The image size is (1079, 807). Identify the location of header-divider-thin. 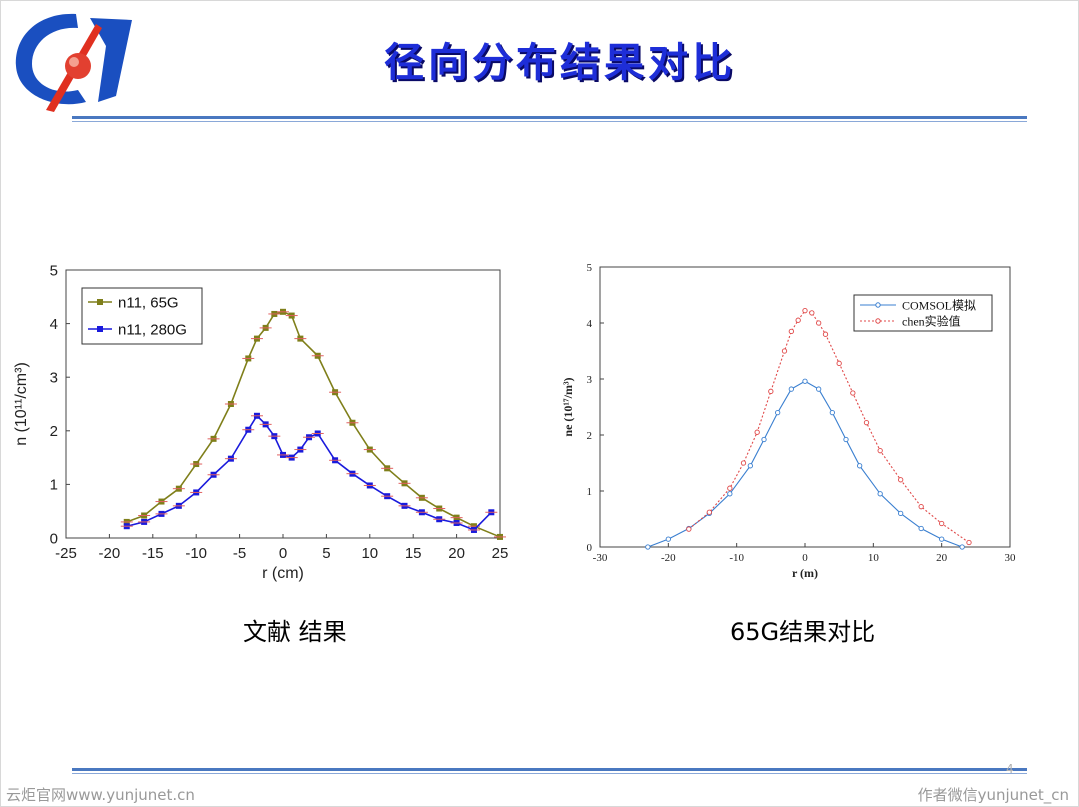
(549, 121).